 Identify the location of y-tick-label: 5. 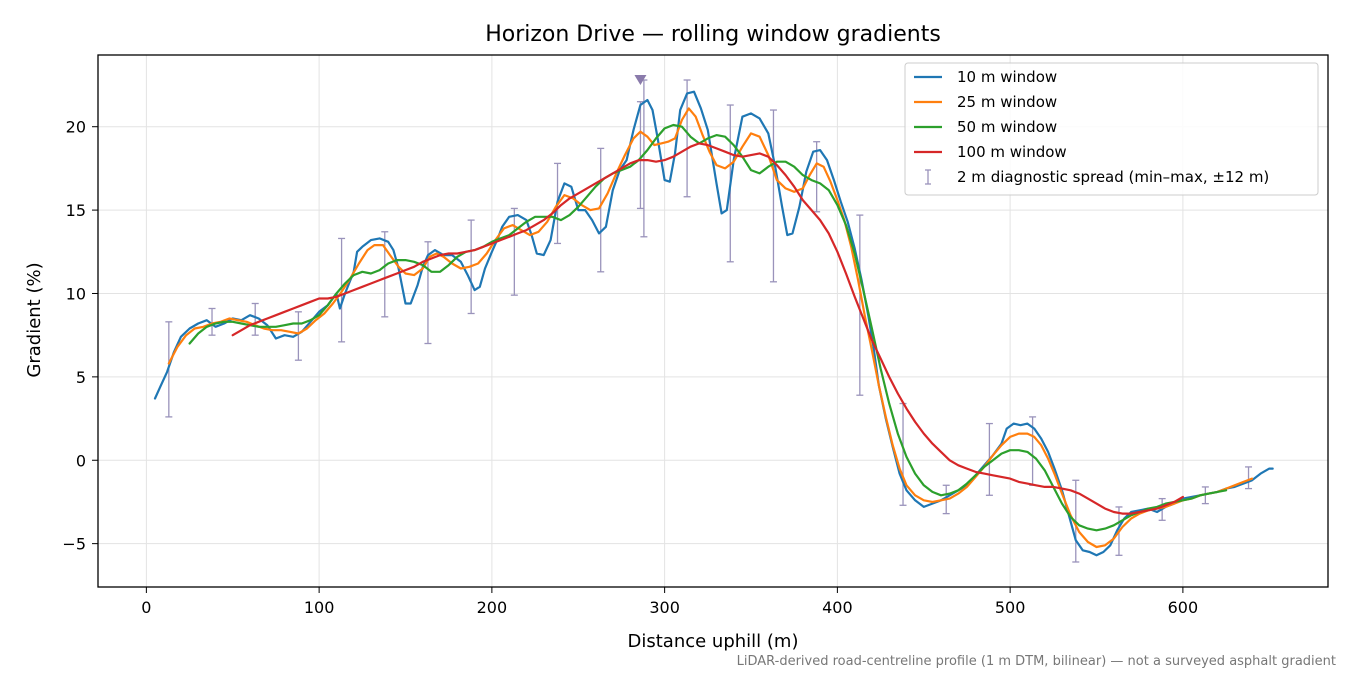
(81, 377).